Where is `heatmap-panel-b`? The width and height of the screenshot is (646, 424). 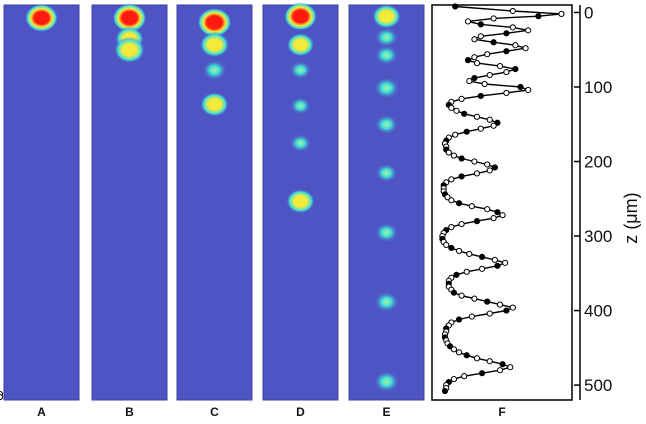
heatmap-panel-b is located at coordinates (129, 202).